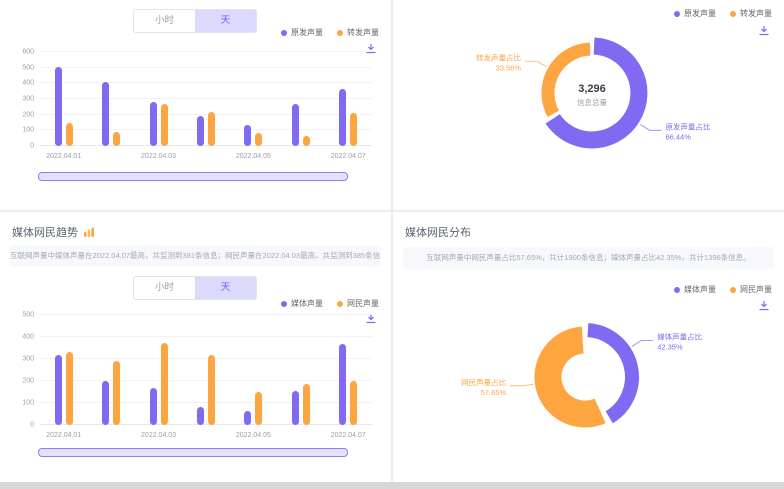 The width and height of the screenshot is (784, 489). I want to click on donut-segment-媒体声量占比, so click(613, 373).